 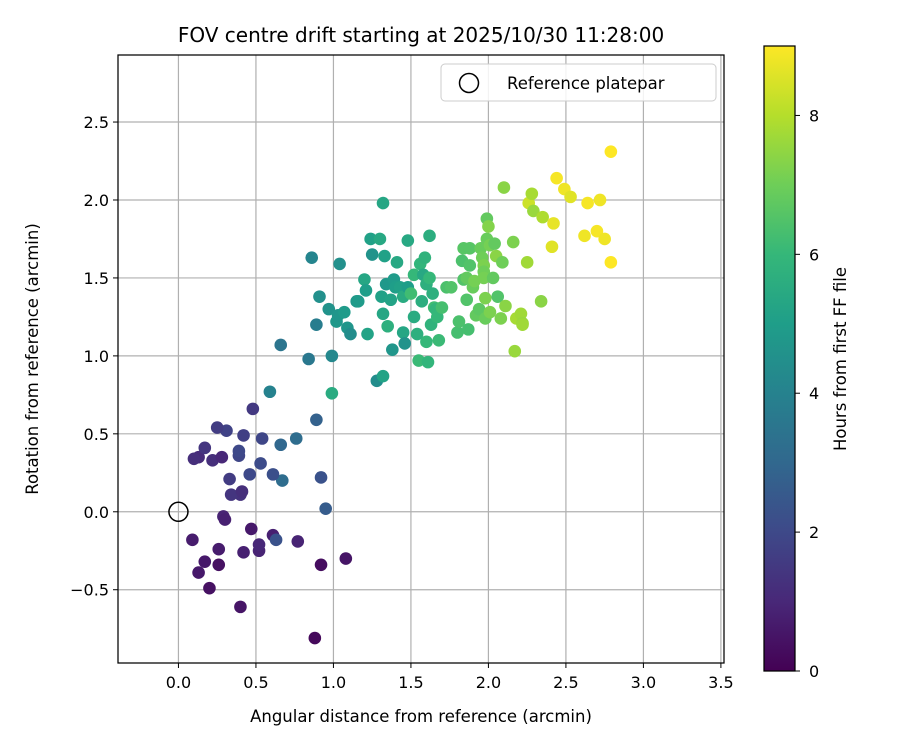 I want to click on y-tick-label-1: 0.0, so click(x=96, y=512).